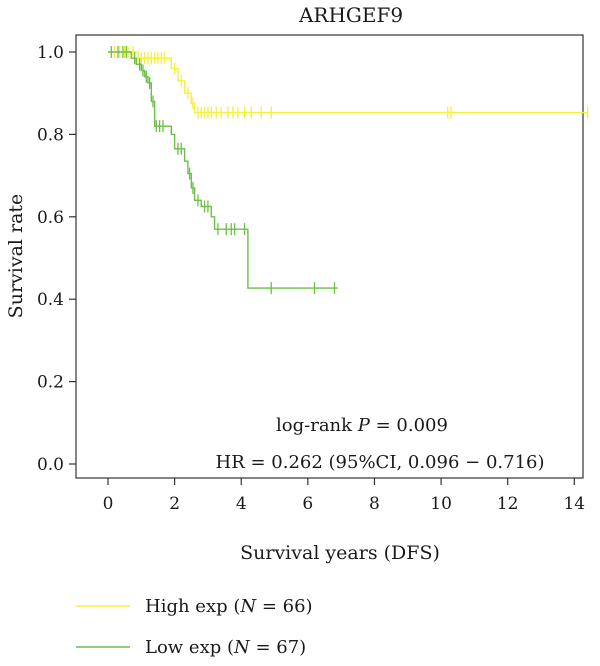 Image resolution: width=600 pixels, height=666 pixels. What do you see at coordinates (50, 218) in the screenshot?
I see `y-tick-label: 0.6` at bounding box center [50, 218].